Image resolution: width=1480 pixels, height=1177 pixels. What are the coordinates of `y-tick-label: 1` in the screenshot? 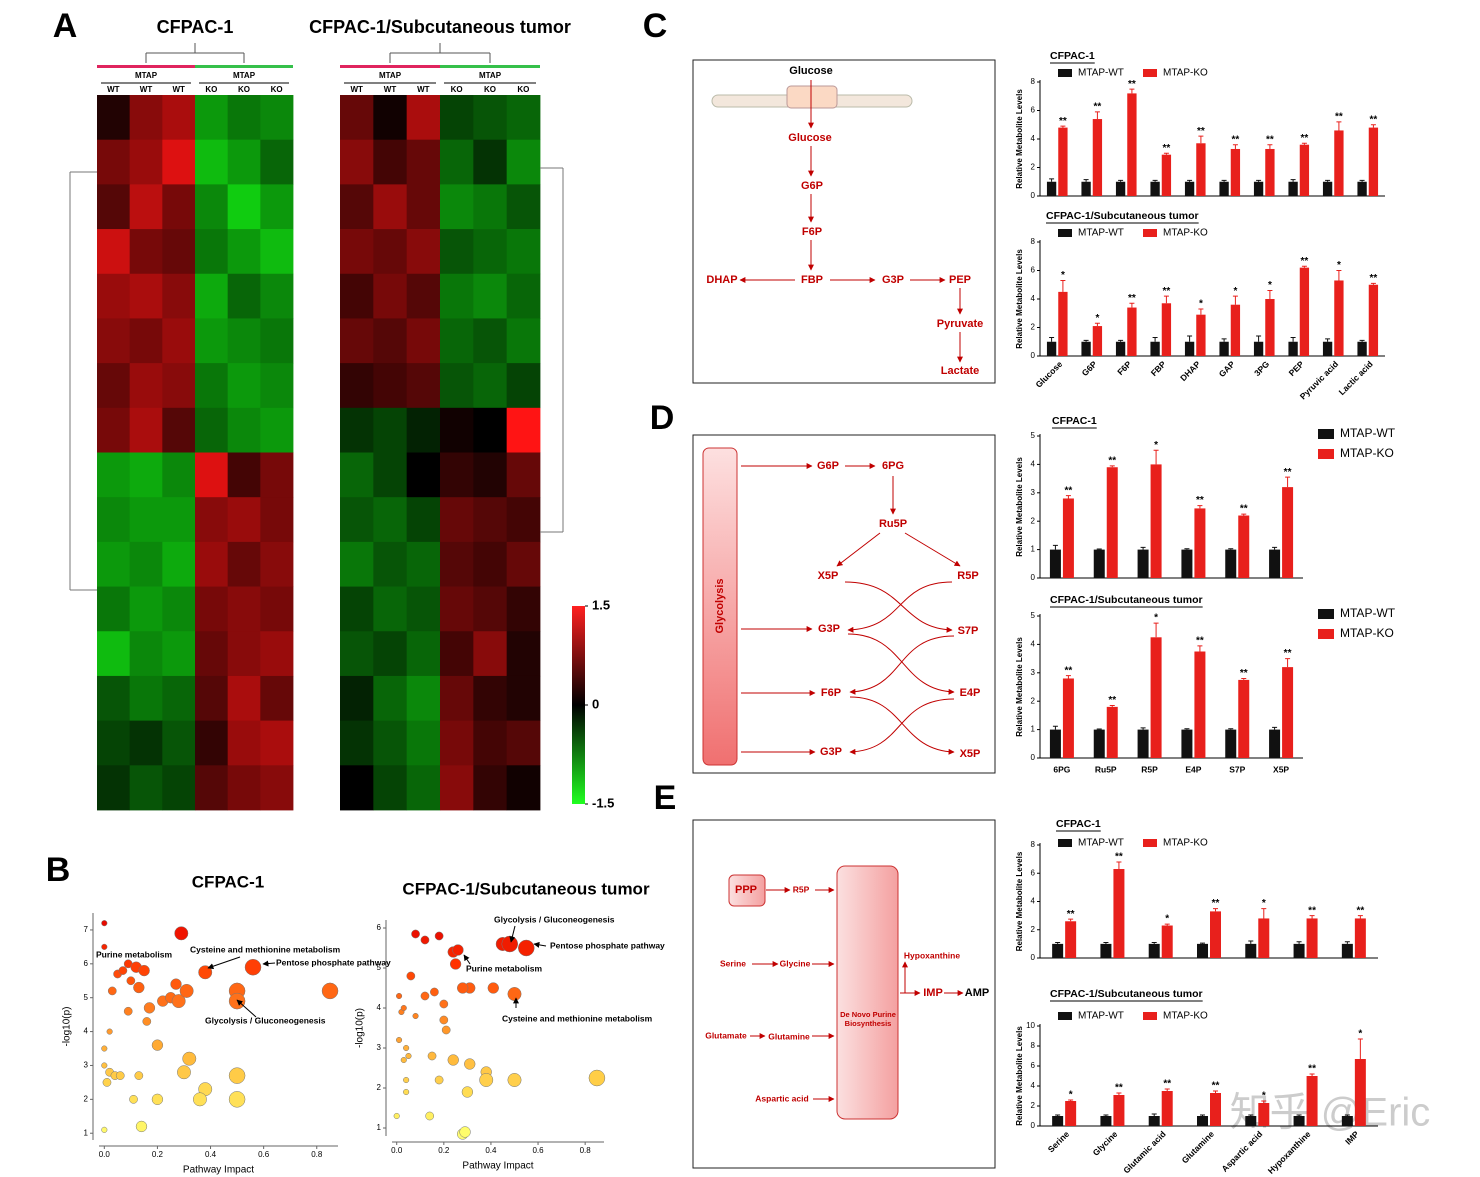 It's located at (1033, 729).